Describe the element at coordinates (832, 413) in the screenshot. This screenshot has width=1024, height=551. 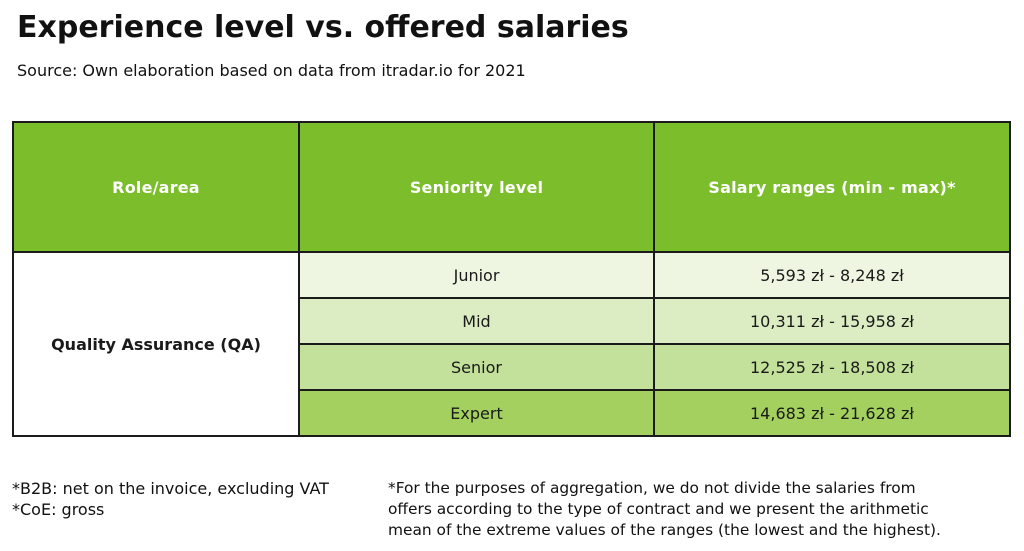
I see `salary-cell: 14,683 zł - 21,628 zł` at that location.